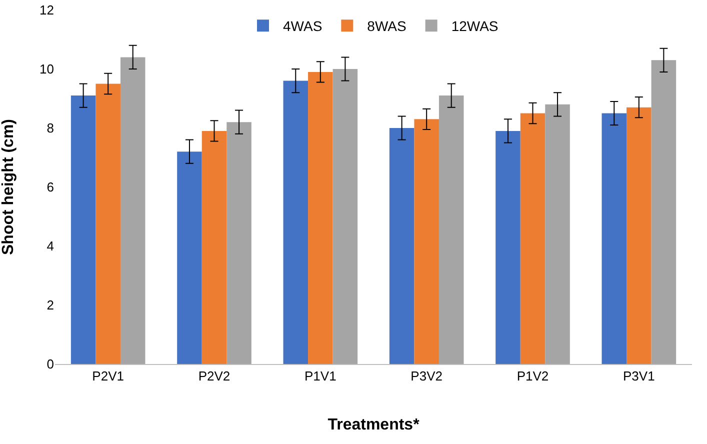 The image size is (707, 444). What do you see at coordinates (374, 425) in the screenshot?
I see `x-axis-title: Treatments*` at bounding box center [374, 425].